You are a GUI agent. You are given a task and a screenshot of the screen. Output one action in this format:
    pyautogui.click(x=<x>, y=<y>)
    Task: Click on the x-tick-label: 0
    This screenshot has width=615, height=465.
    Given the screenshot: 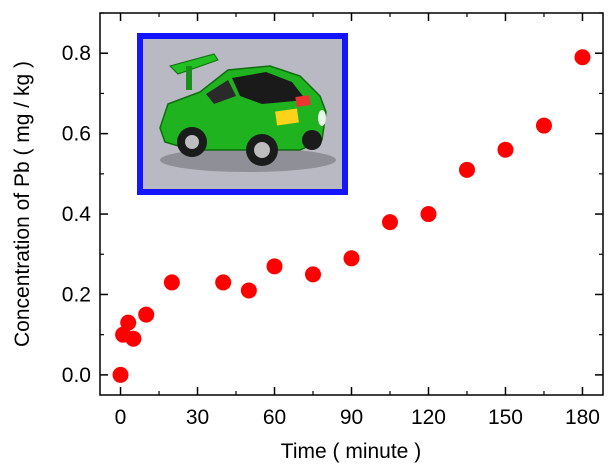 What is the action you would take?
    pyautogui.click(x=121, y=417)
    